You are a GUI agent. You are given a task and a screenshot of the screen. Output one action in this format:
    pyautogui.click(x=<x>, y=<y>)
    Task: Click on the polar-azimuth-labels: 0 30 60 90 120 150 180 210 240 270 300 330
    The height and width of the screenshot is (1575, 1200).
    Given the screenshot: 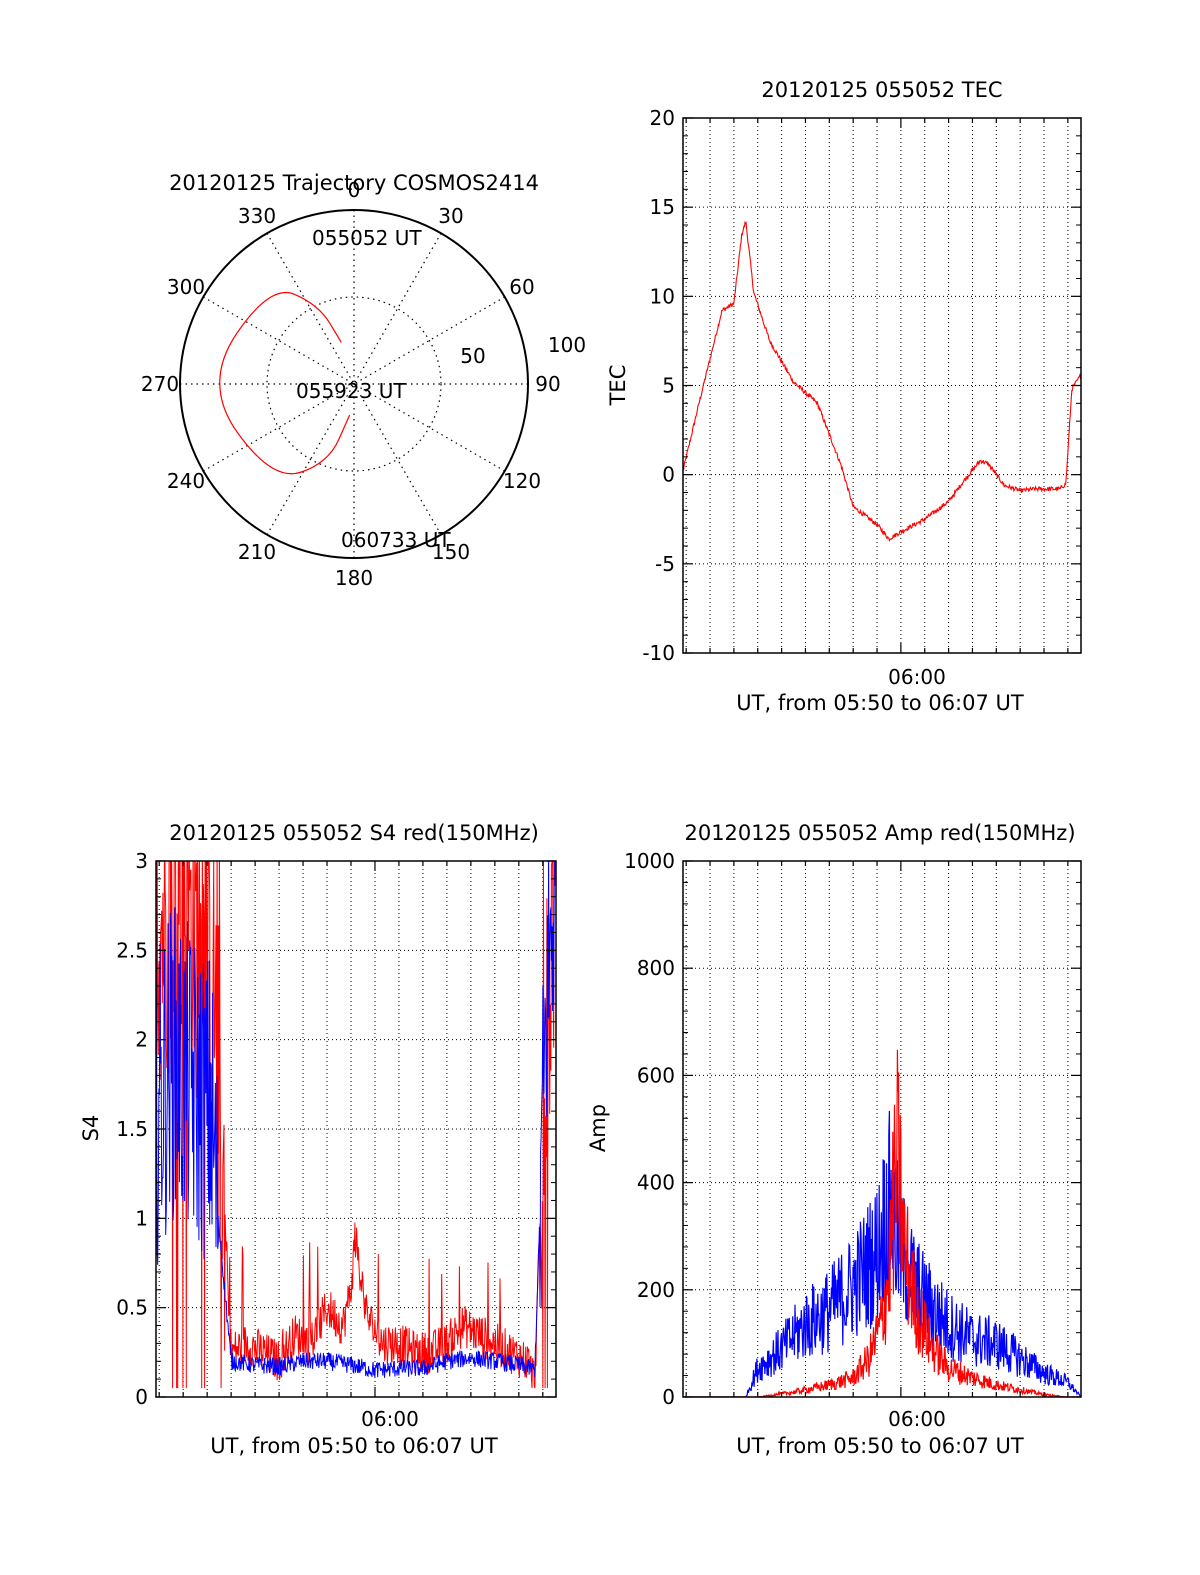 What is the action you would take?
    pyautogui.click(x=351, y=384)
    